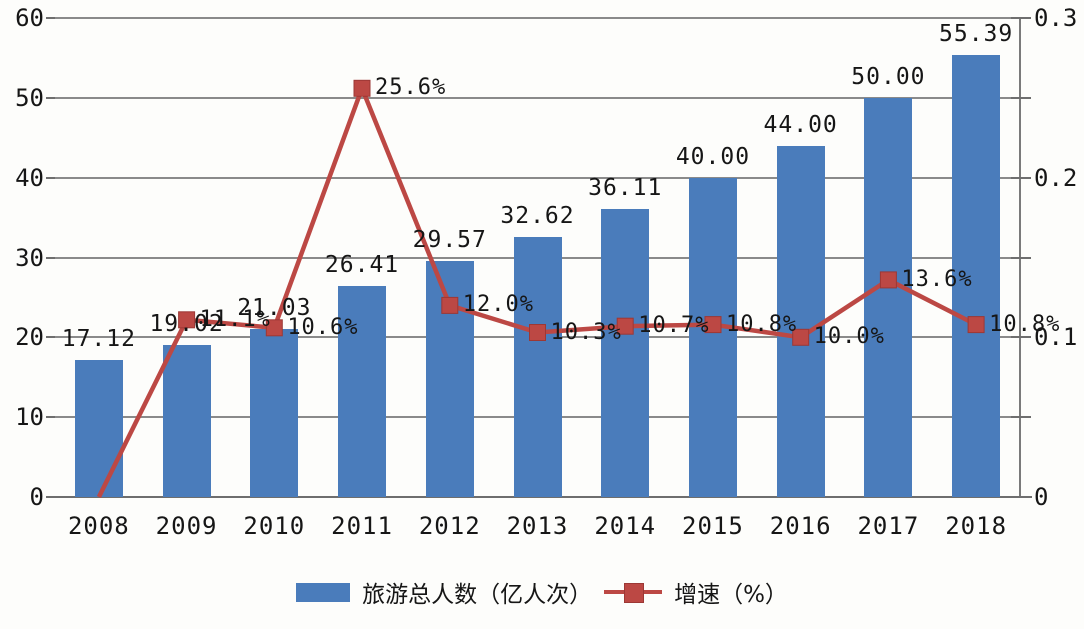 This screenshot has width=1084, height=629. Describe the element at coordinates (937, 279) in the screenshot. I see `growth-label-2017: 13.6%` at that location.